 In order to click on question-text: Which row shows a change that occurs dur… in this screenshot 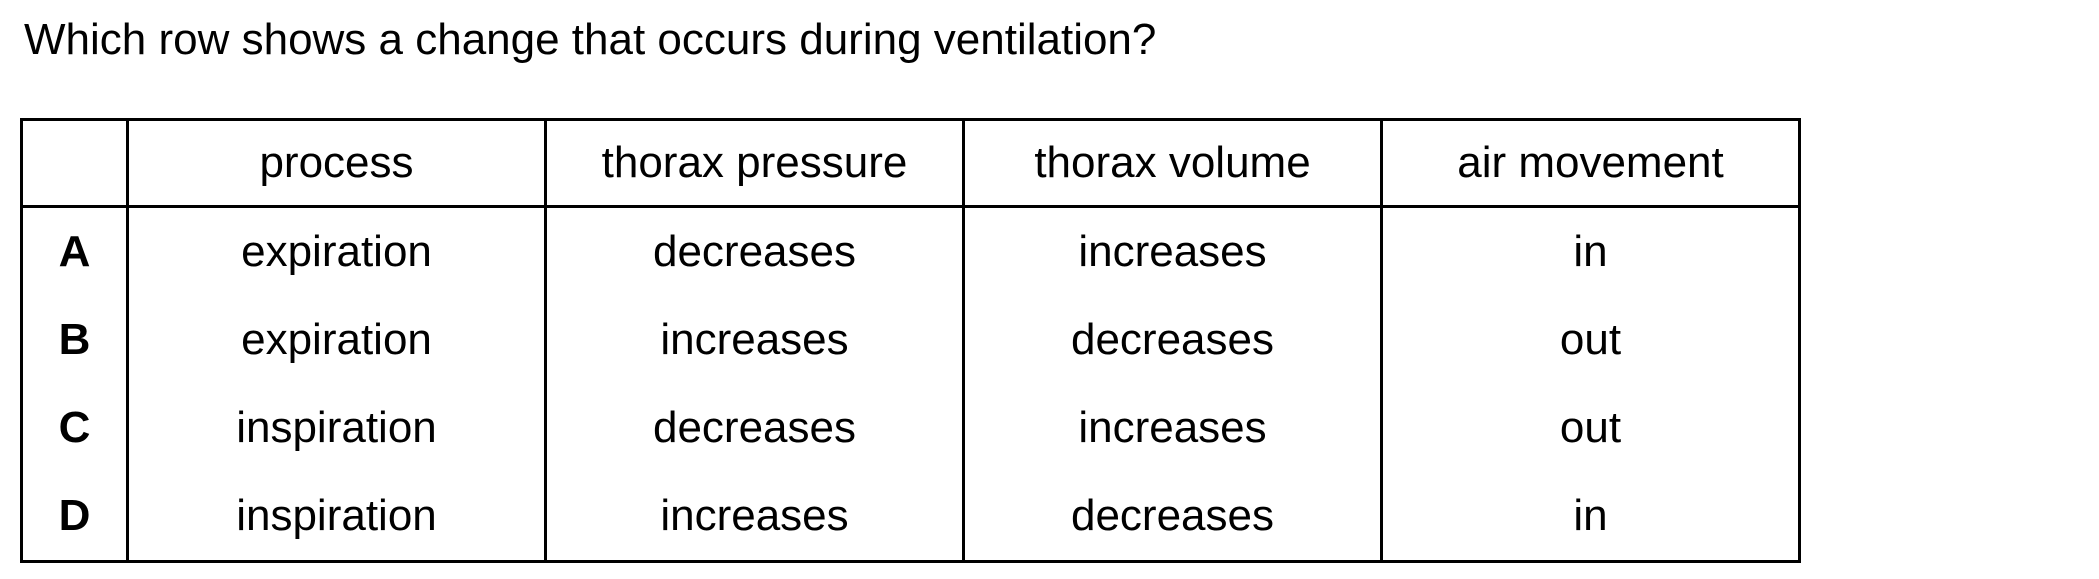, I will do `click(590, 39)`.